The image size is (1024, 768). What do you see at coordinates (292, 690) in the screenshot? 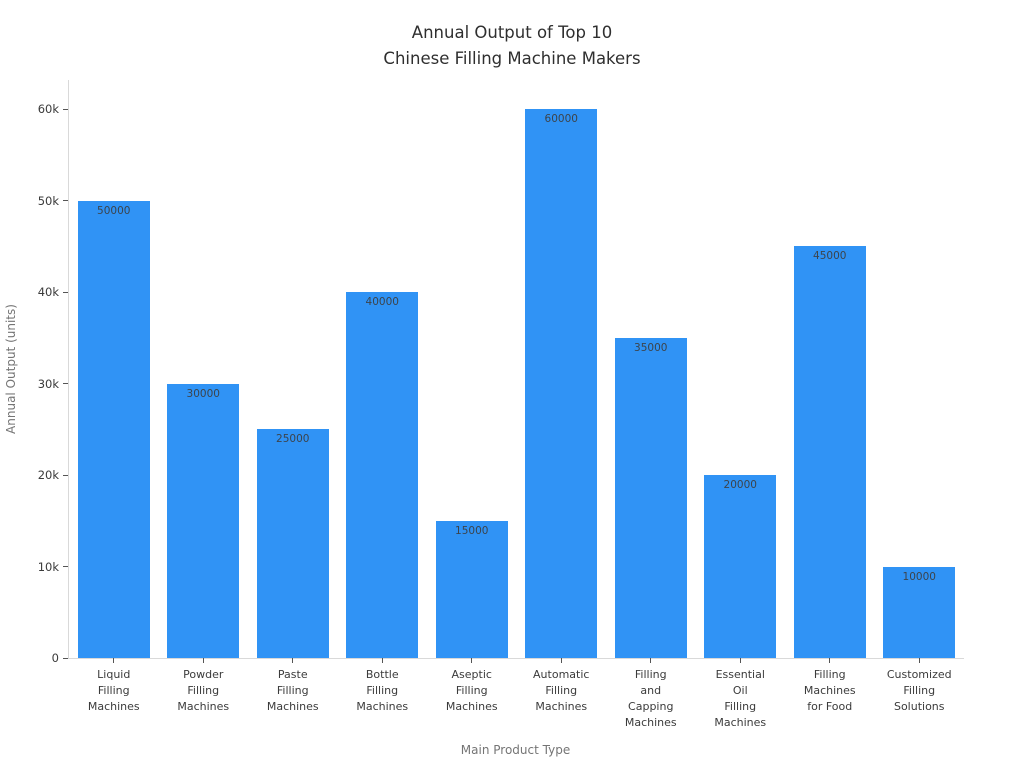
I see `x-tick-label: Paste Filling Machines` at bounding box center [292, 690].